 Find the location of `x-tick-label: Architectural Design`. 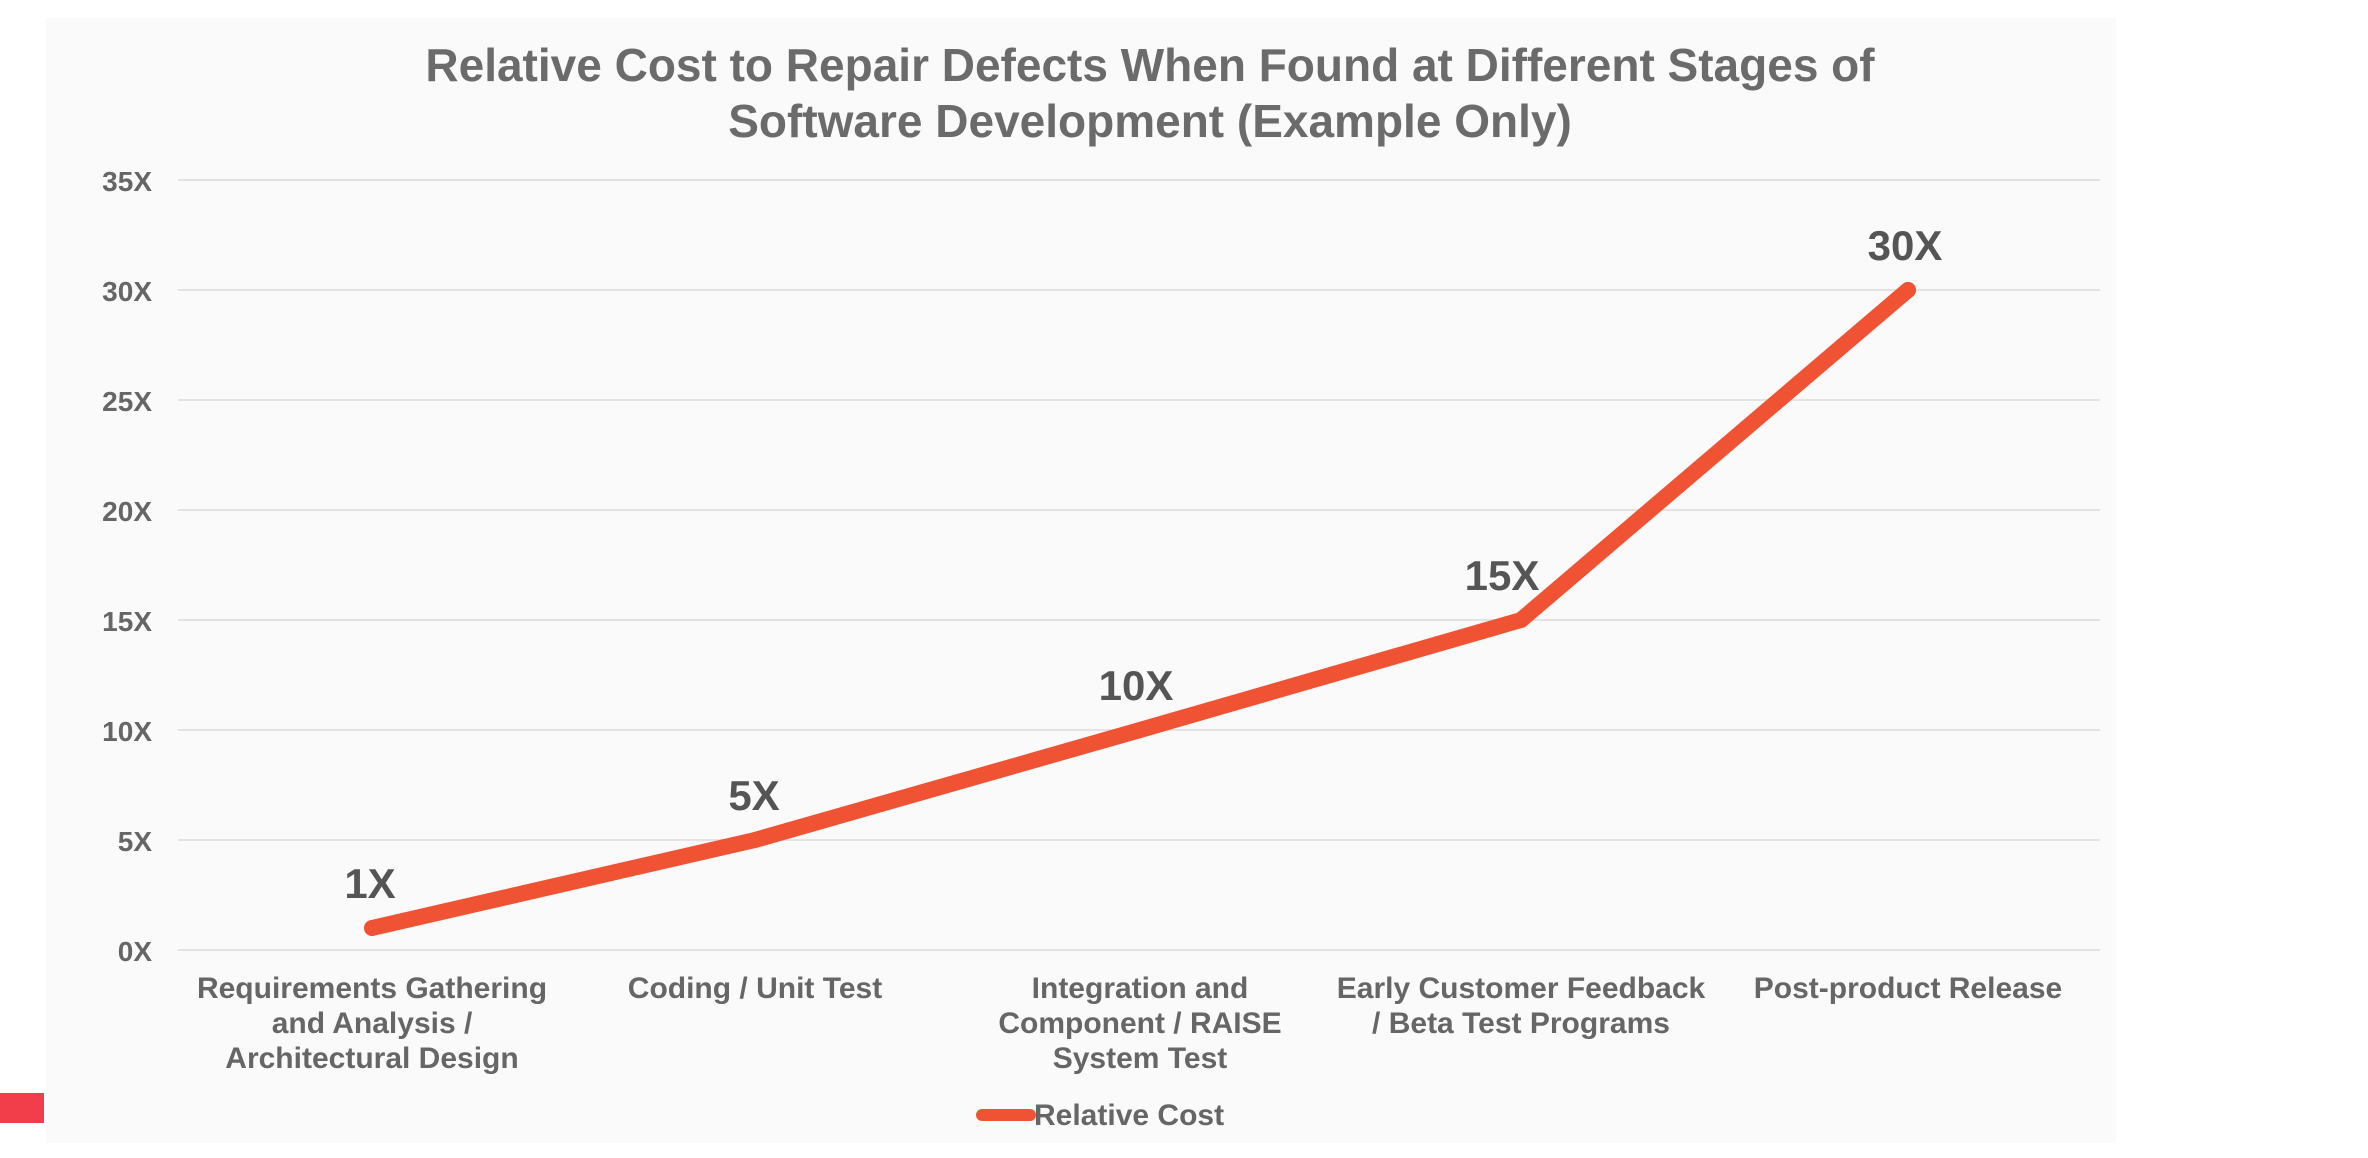

x-tick-label: Architectural Design is located at coordinates (371, 1058).